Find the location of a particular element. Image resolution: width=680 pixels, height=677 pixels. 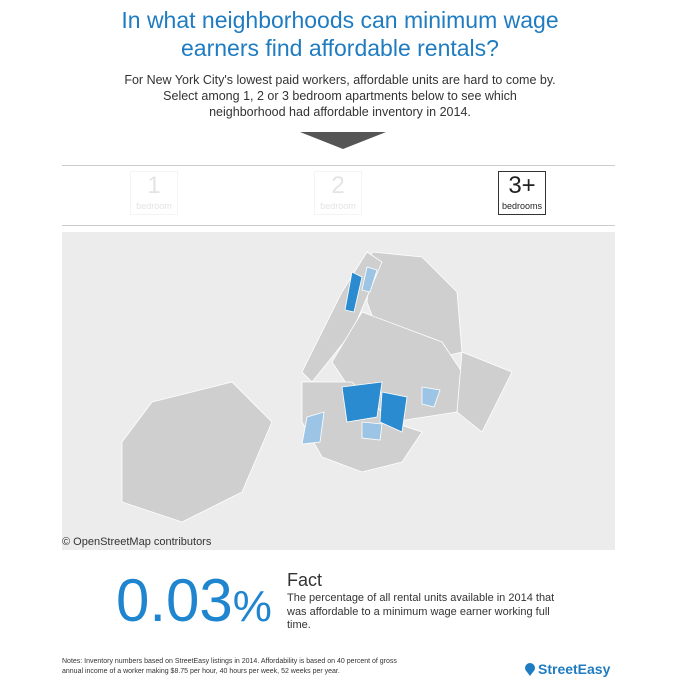

fact-unit: % is located at coordinates (252, 606).